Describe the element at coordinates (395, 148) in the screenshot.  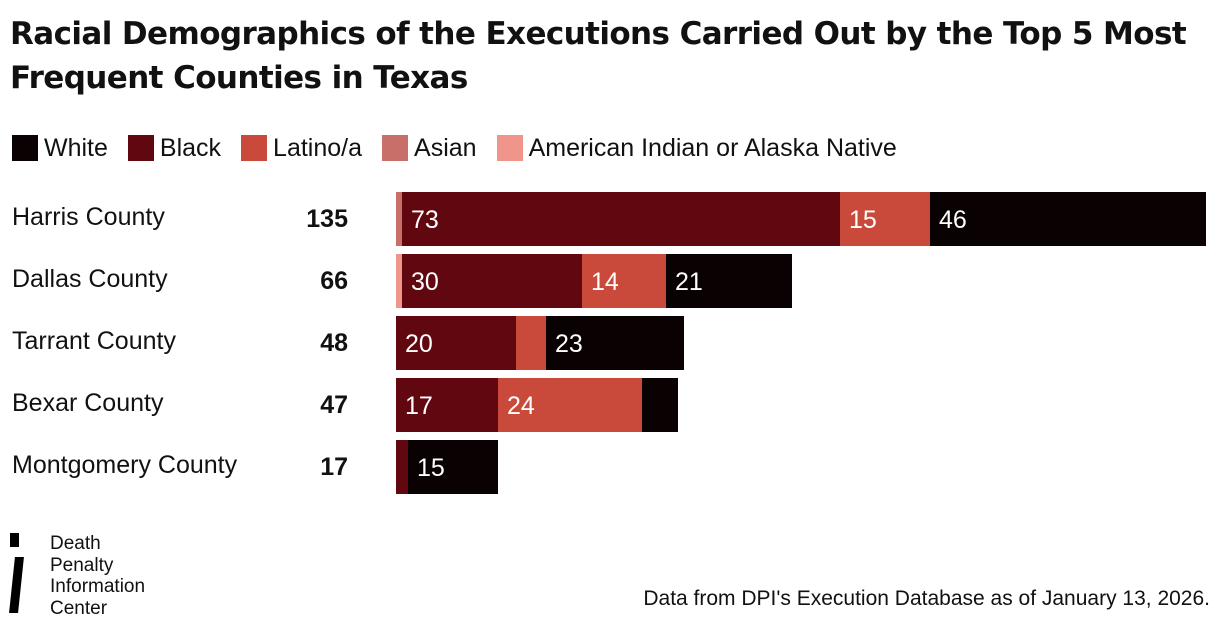
I see `legend-swatch-asian` at that location.